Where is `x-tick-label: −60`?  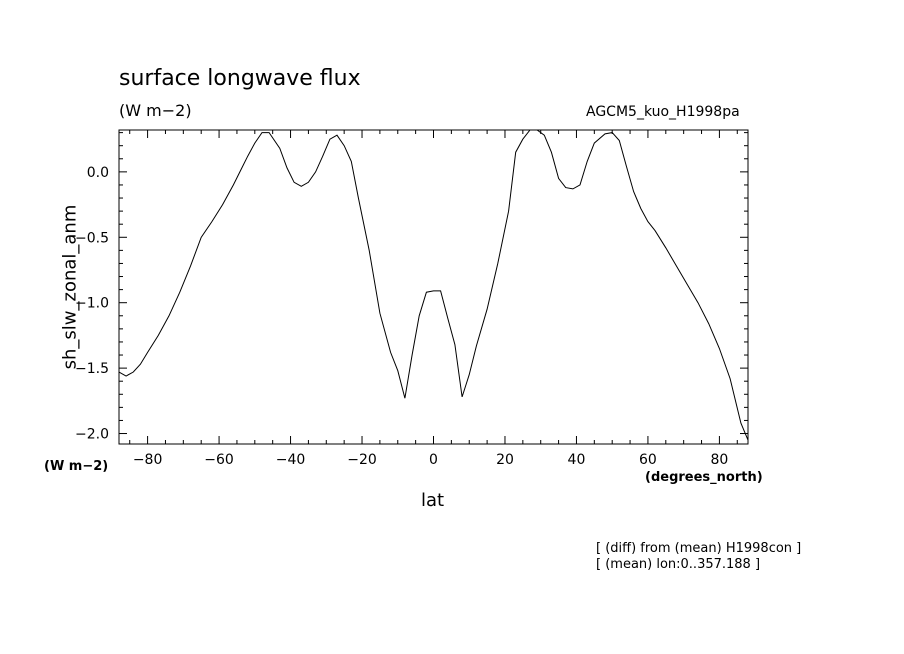
x-tick-label: −60 is located at coordinates (219, 460).